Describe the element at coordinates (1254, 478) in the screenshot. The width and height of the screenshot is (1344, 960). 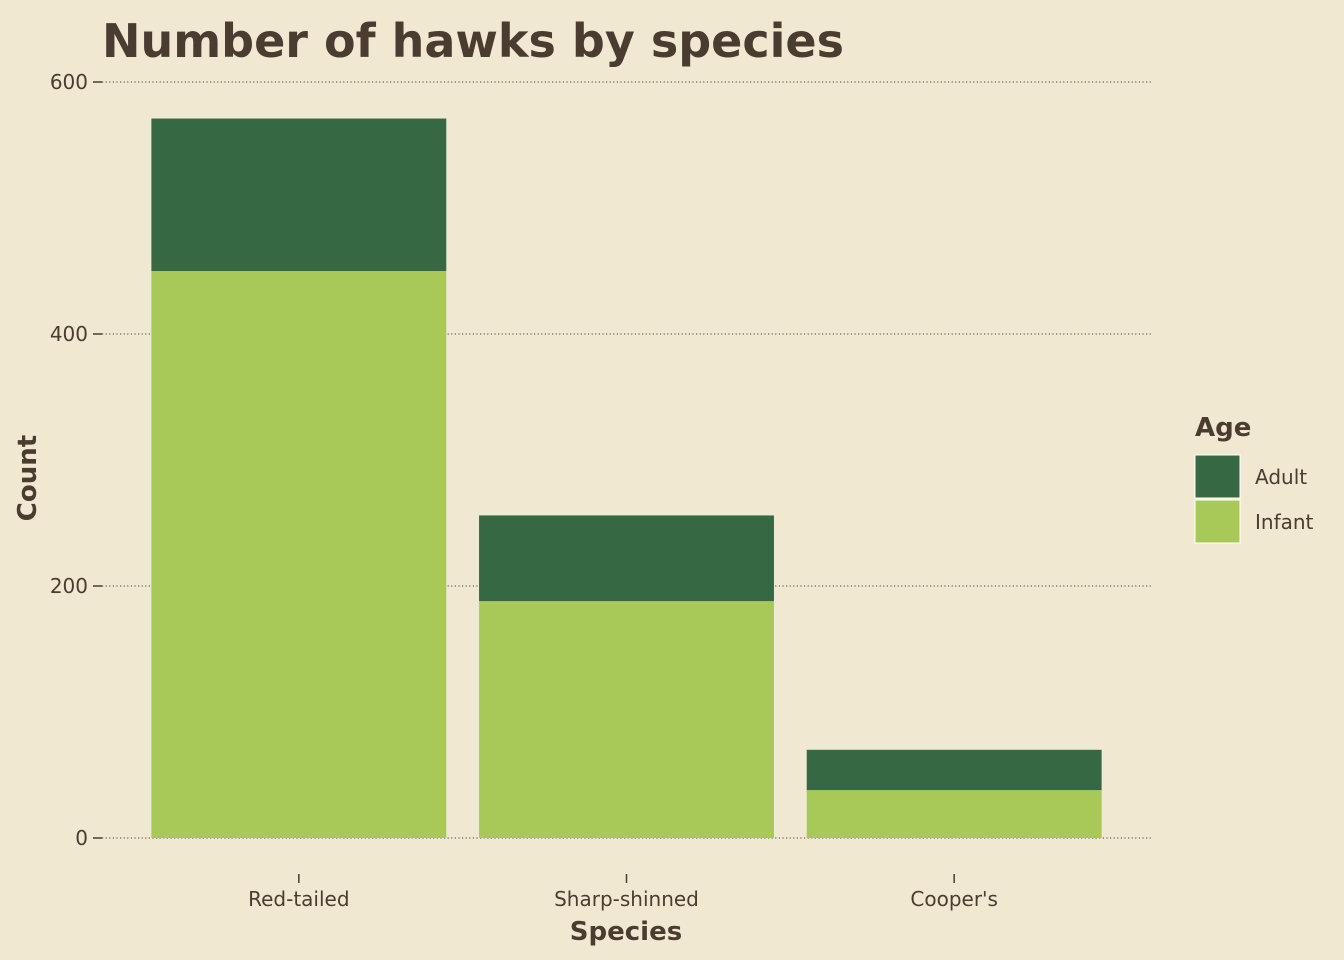
I see `legend: Age Adult Infant` at that location.